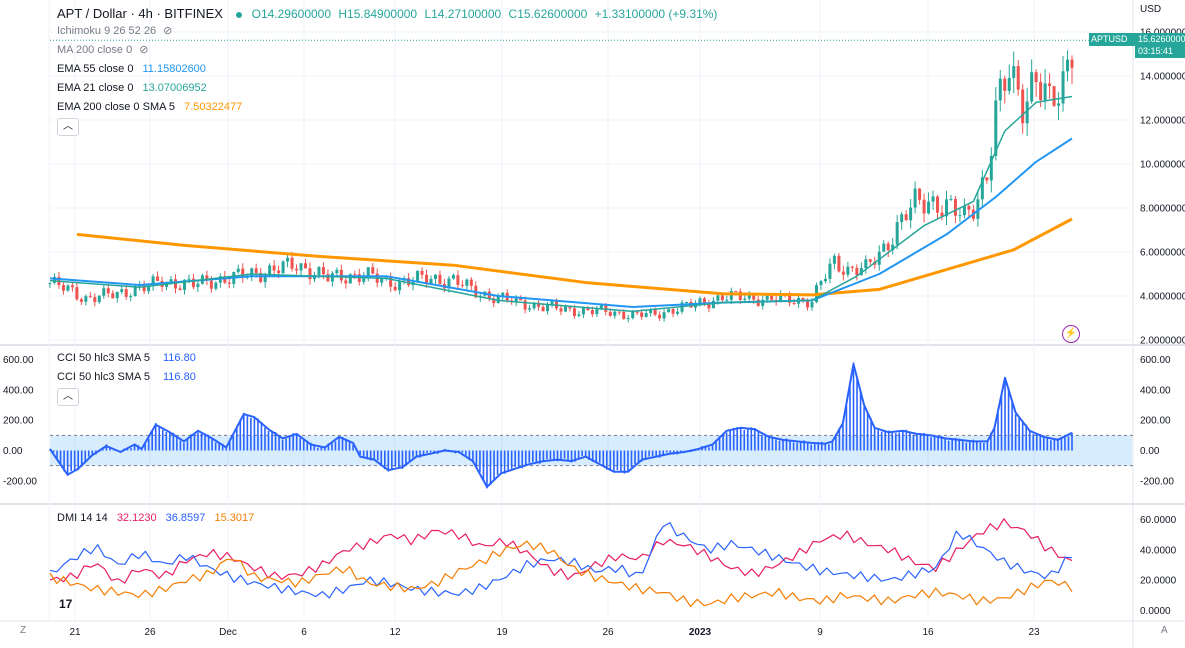 The width and height of the screenshot is (1185, 648). I want to click on cci-tick-label: 600.00, so click(1155, 360).